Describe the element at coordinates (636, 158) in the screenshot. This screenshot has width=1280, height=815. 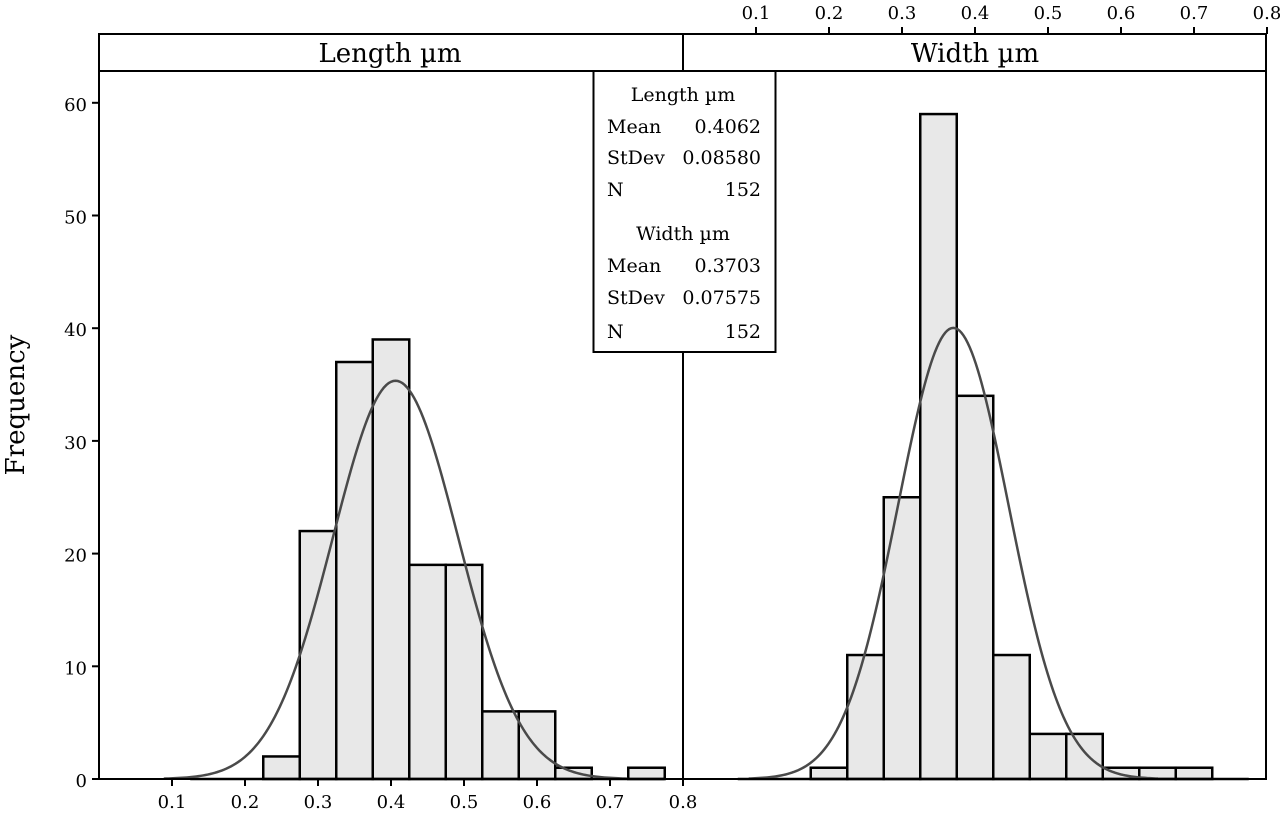
I see `stats-length-stdev-label: StDev` at that location.